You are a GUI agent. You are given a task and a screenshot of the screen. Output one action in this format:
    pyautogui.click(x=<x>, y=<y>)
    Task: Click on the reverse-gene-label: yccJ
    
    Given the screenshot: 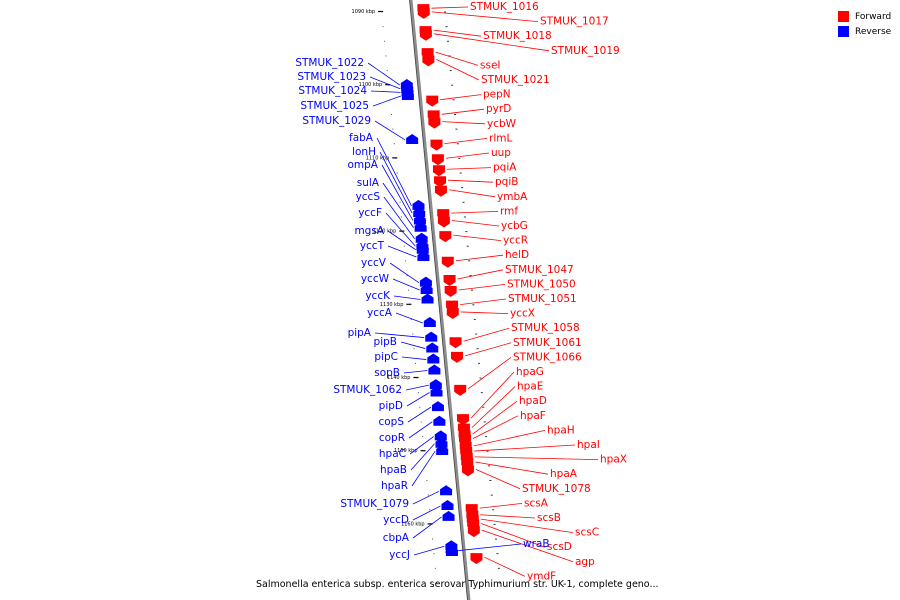 What is the action you would take?
    pyautogui.click(x=399, y=555)
    